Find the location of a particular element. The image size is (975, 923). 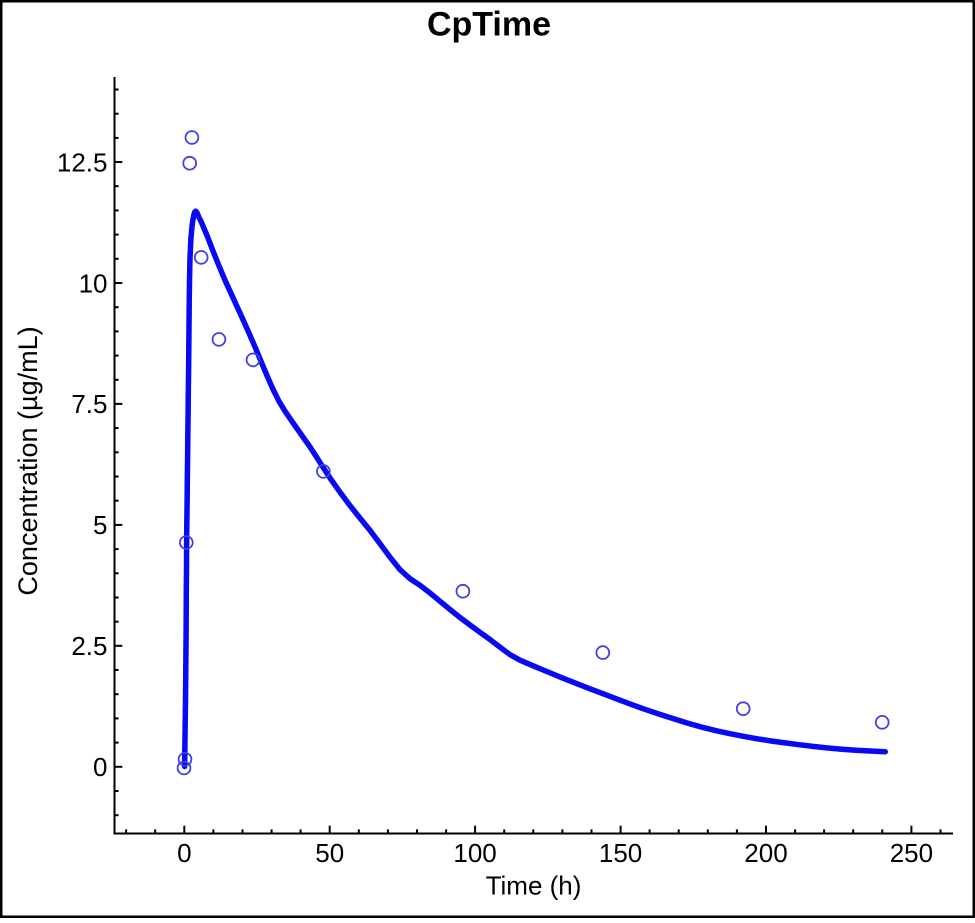

svg-text: 2.5 is located at coordinates (89, 646).